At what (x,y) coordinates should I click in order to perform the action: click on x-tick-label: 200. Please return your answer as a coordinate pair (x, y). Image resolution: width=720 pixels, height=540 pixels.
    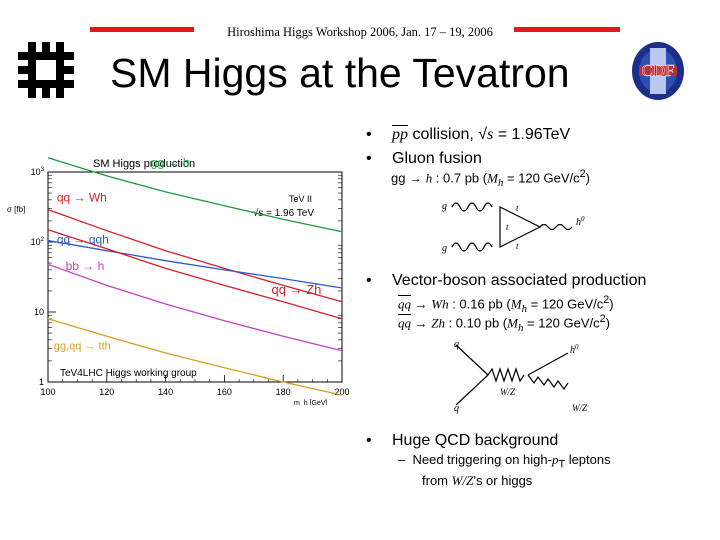
    Looking at the image, I should click on (341, 392).